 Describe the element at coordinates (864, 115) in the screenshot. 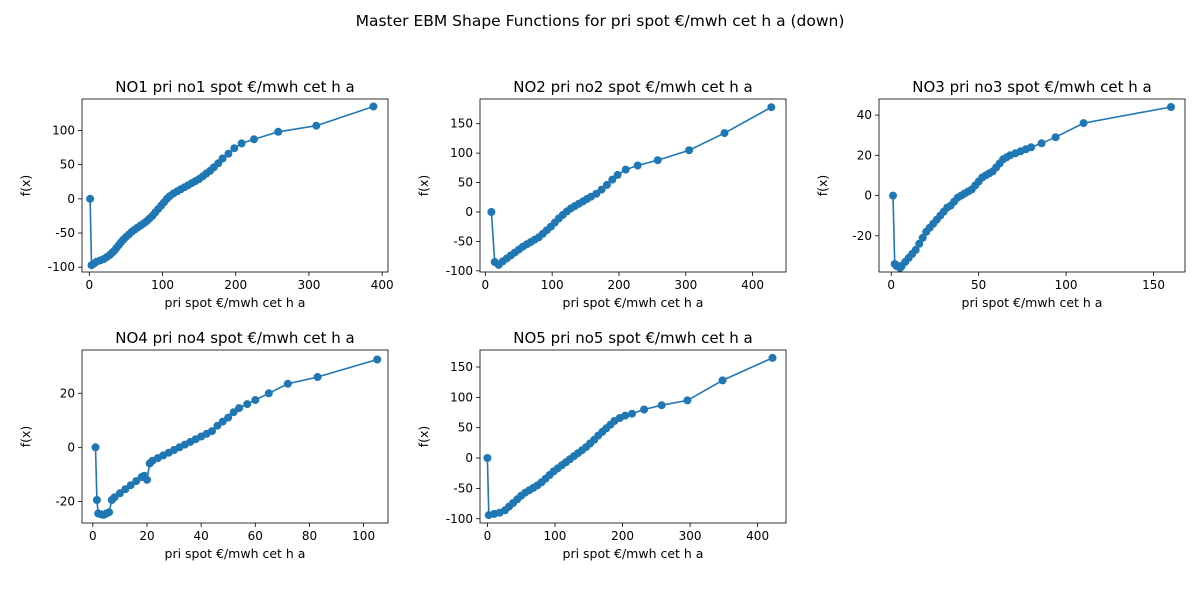

I see `y-tick-label: 40` at that location.